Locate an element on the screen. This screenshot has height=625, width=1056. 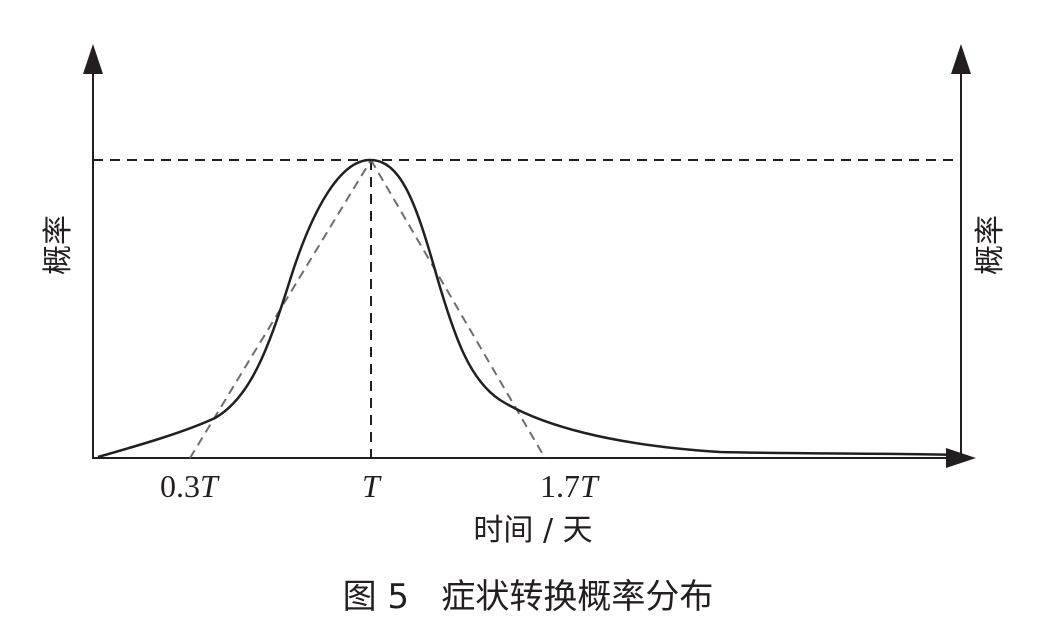
tick-label-T: T is located at coordinates (372, 486).